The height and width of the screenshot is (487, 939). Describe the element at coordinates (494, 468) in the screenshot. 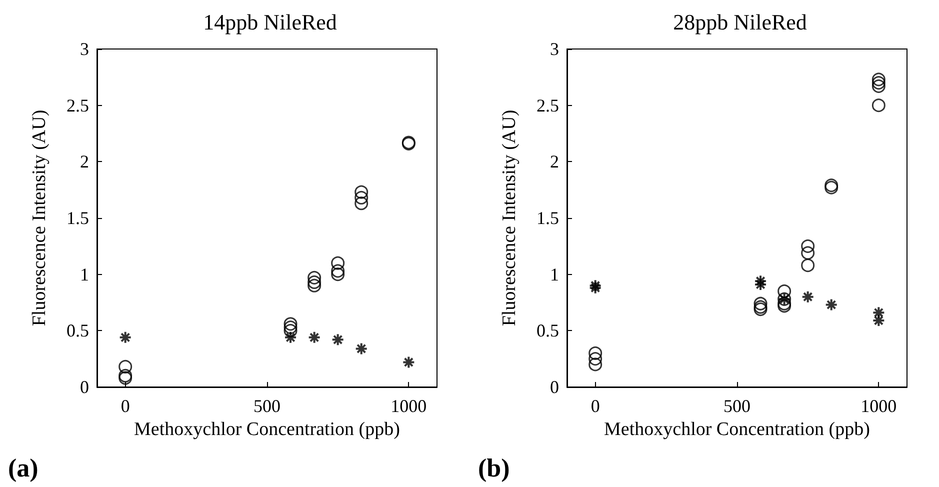

I see `text: (b)` at that location.